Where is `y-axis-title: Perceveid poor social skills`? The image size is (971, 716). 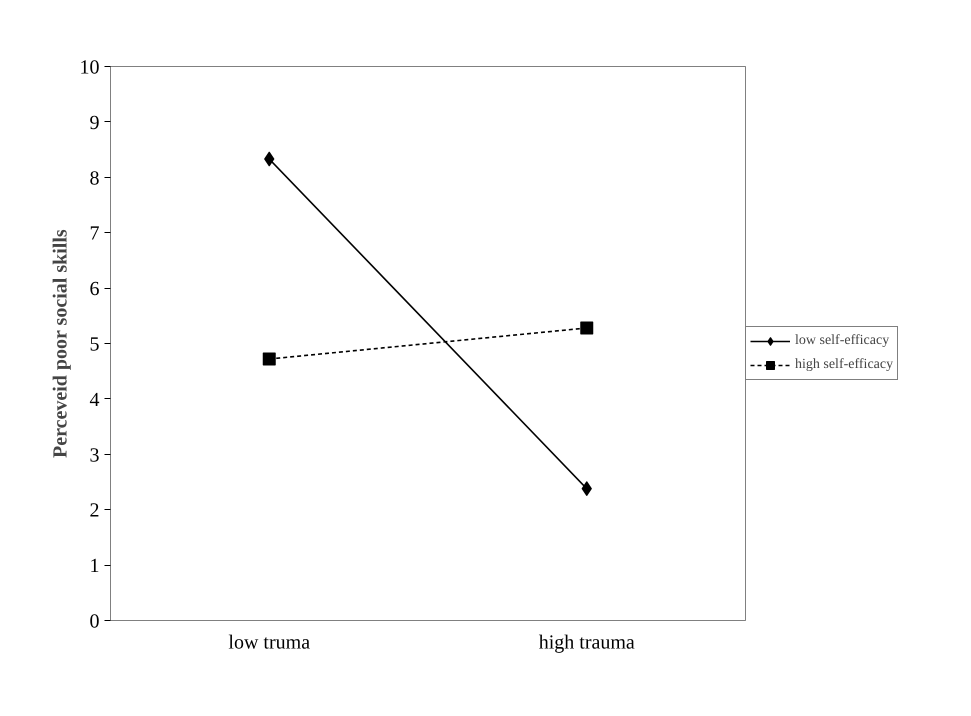 y-axis-title: Perceveid poor social skills is located at coordinates (61, 343).